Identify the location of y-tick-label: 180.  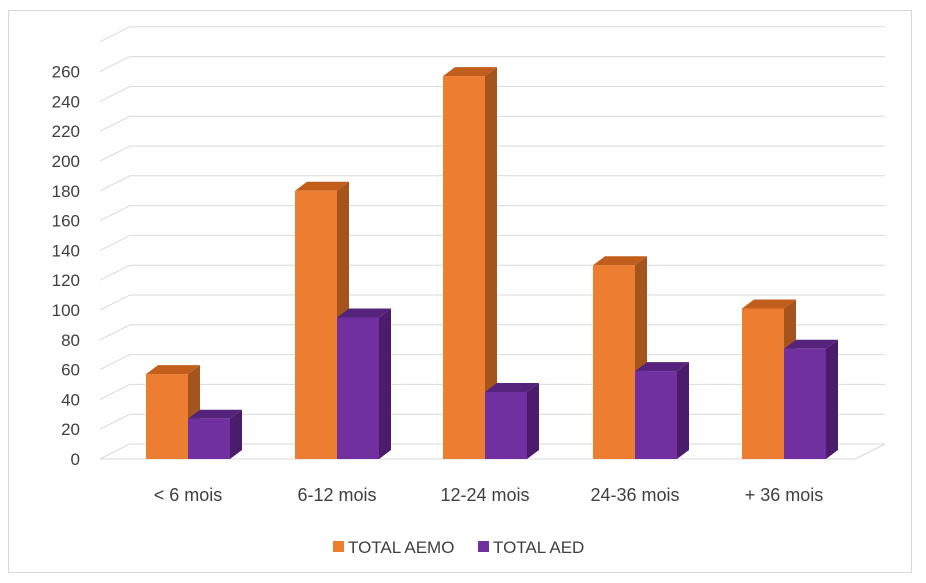
(66, 191).